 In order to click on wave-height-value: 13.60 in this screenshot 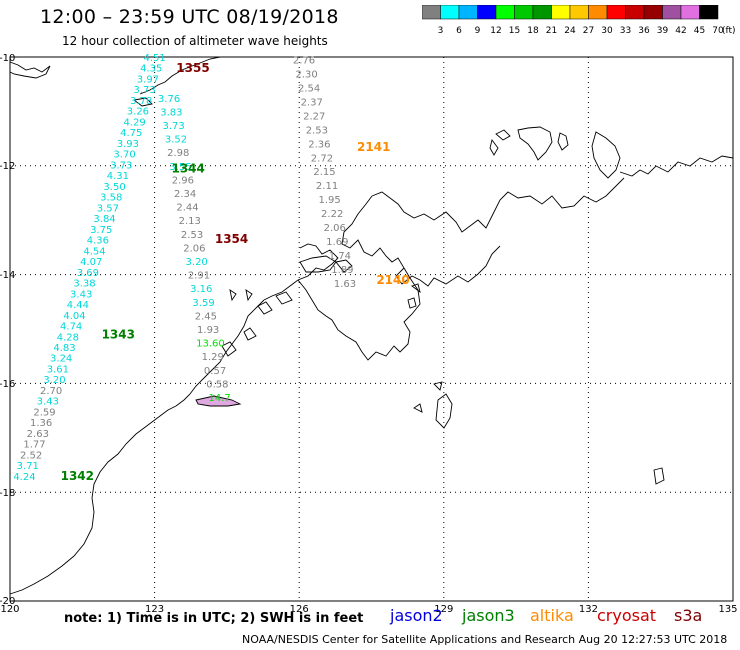, I will do `click(210, 344)`.